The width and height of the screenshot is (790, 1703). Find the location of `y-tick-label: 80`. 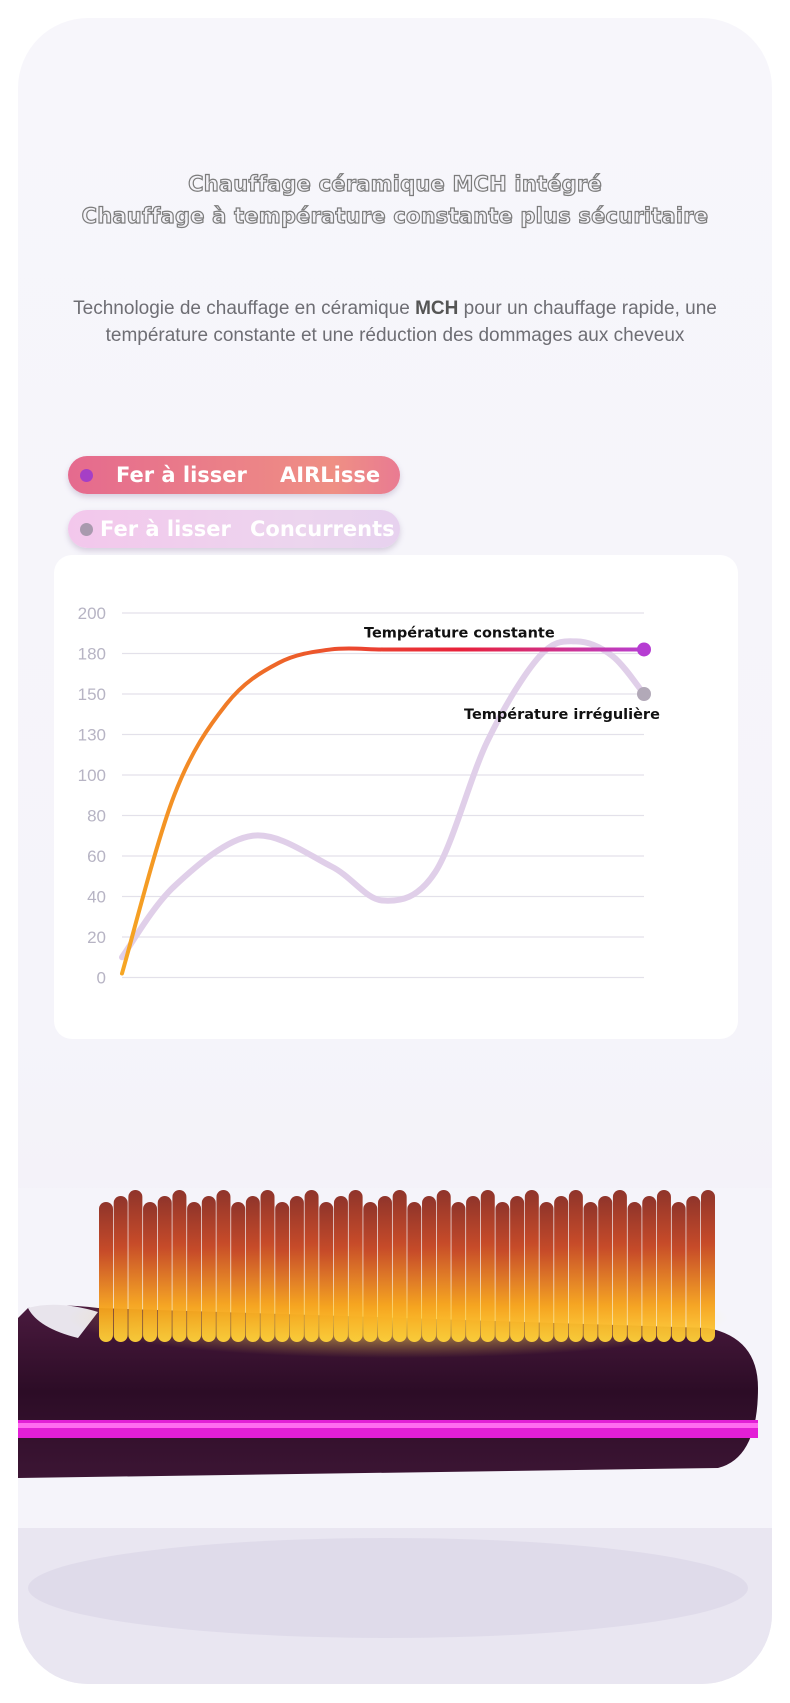

y-tick-label: 80 is located at coordinates (96, 816).